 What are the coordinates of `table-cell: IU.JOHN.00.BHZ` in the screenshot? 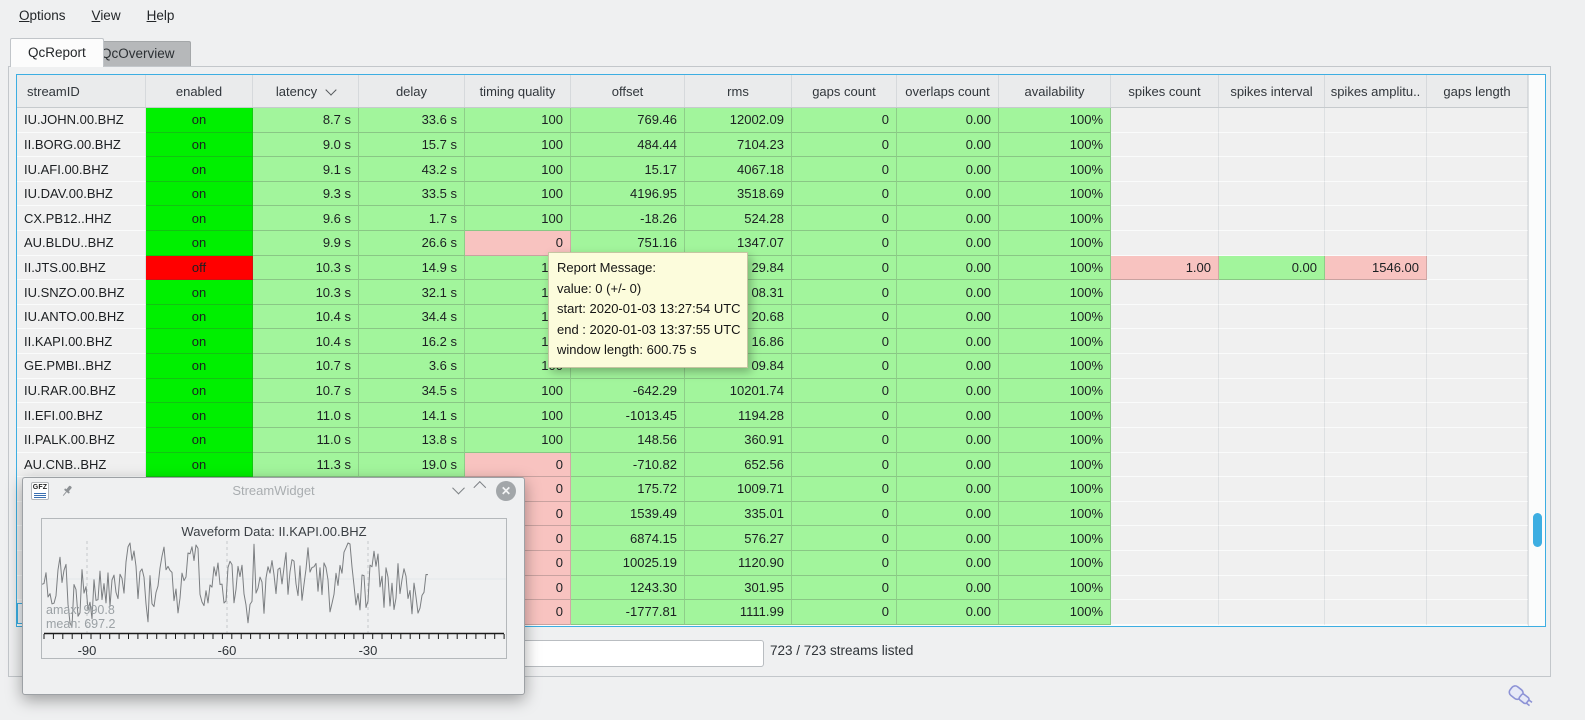 It's located at (81, 120).